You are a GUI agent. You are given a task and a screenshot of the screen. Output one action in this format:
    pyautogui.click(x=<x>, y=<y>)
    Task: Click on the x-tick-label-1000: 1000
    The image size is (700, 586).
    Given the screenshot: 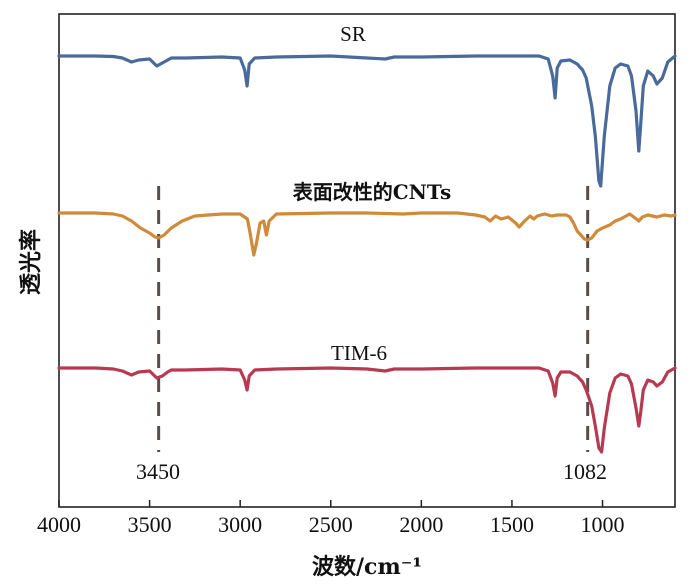 What is the action you would take?
    pyautogui.click(x=603, y=524)
    